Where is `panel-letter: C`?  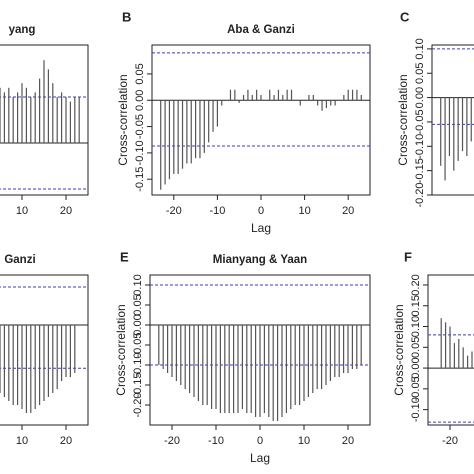 panel-letter: C is located at coordinates (405, 16).